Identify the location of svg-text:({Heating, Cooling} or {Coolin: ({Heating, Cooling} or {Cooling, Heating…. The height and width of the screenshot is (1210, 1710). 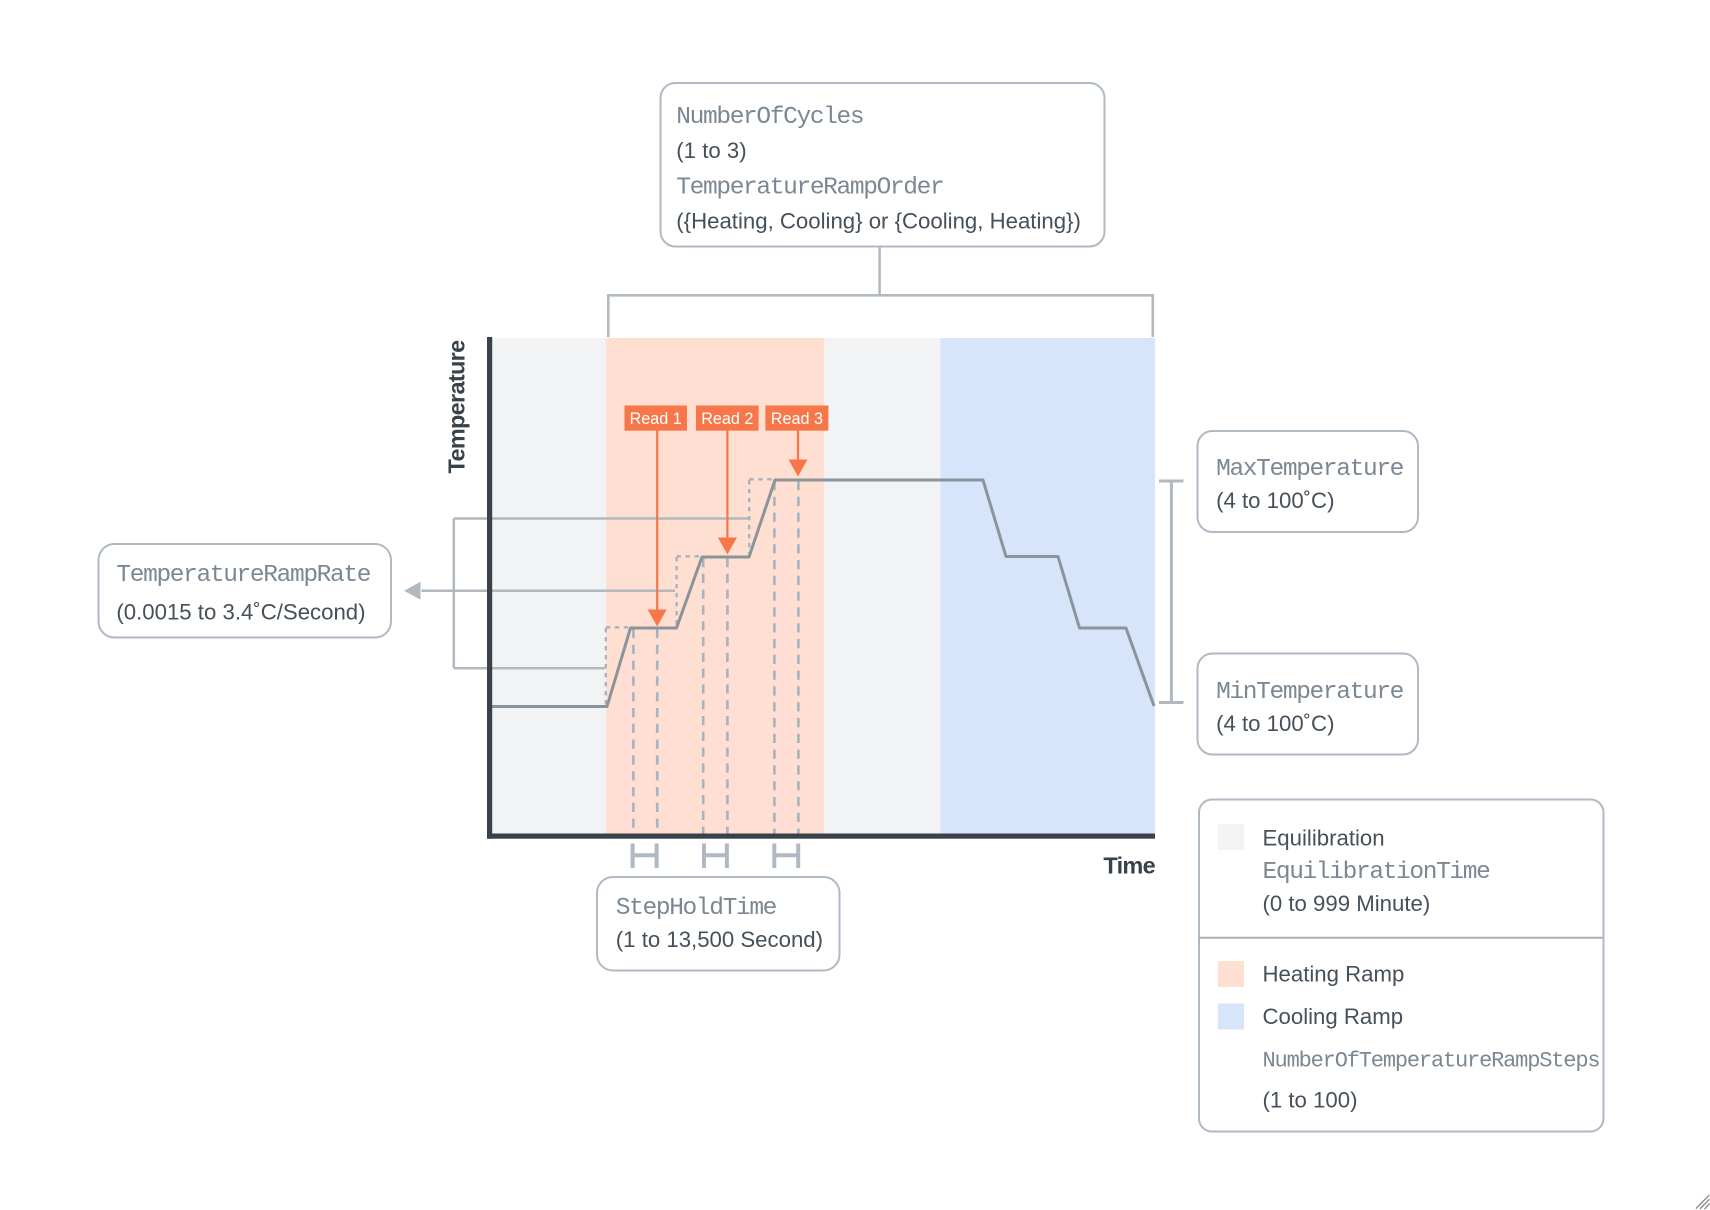
(878, 221).